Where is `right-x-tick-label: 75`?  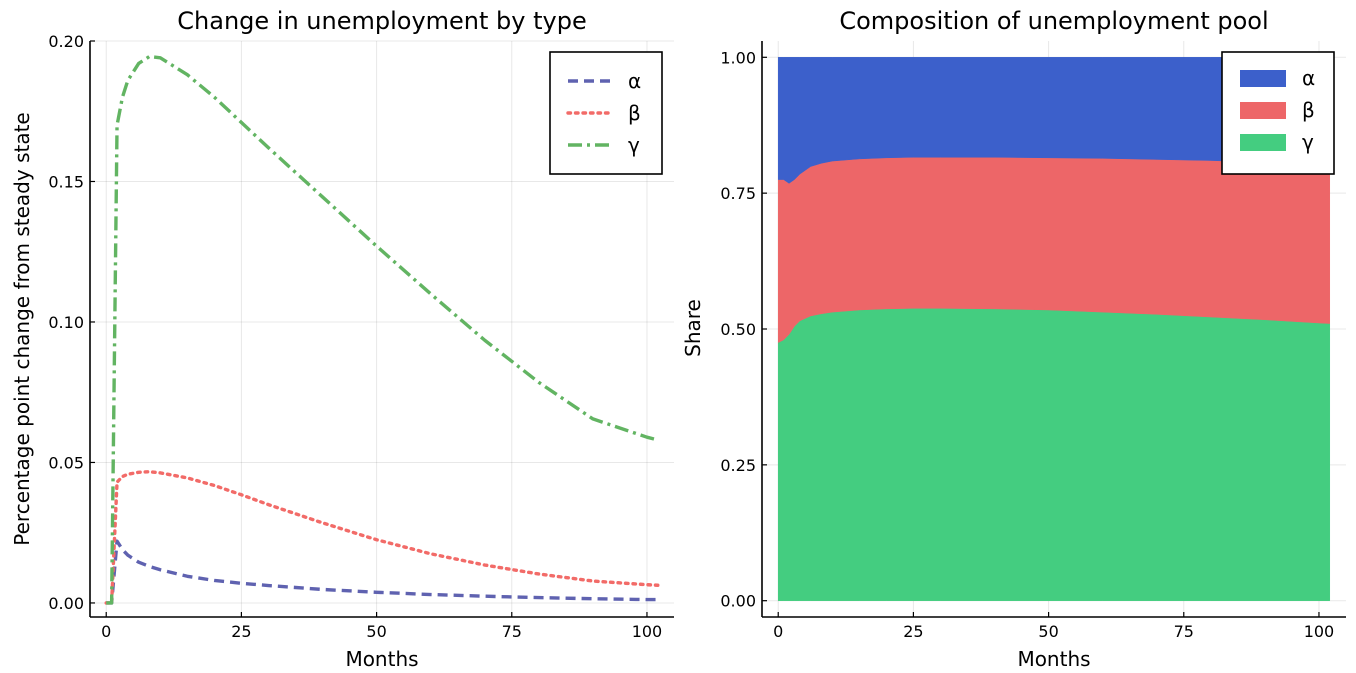
right-x-tick-label: 75 is located at coordinates (1184, 631).